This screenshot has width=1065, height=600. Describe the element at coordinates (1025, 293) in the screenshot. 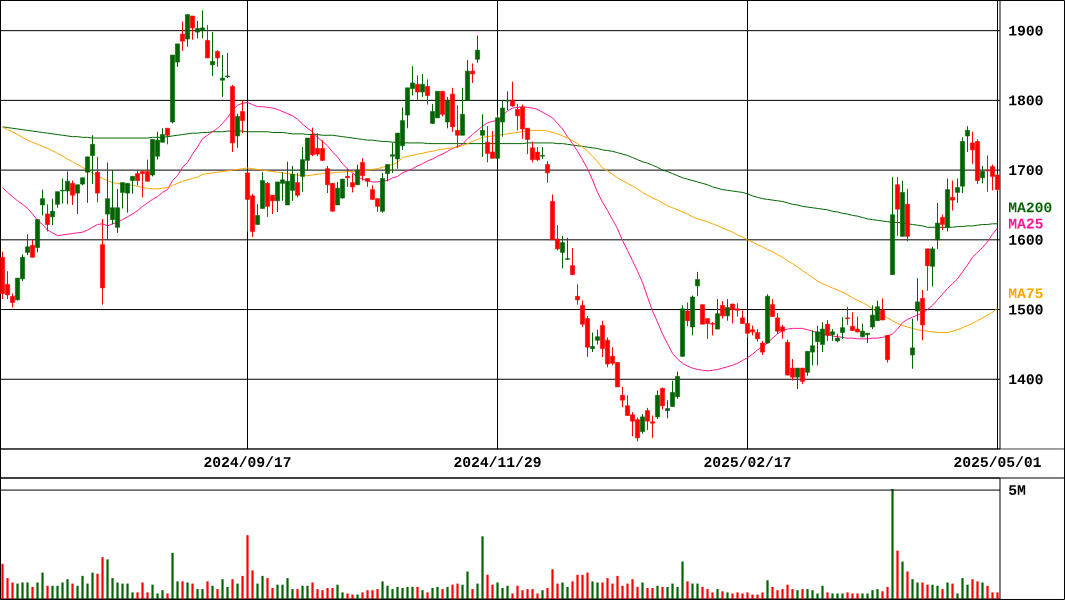

I see `series-label: MA75` at that location.